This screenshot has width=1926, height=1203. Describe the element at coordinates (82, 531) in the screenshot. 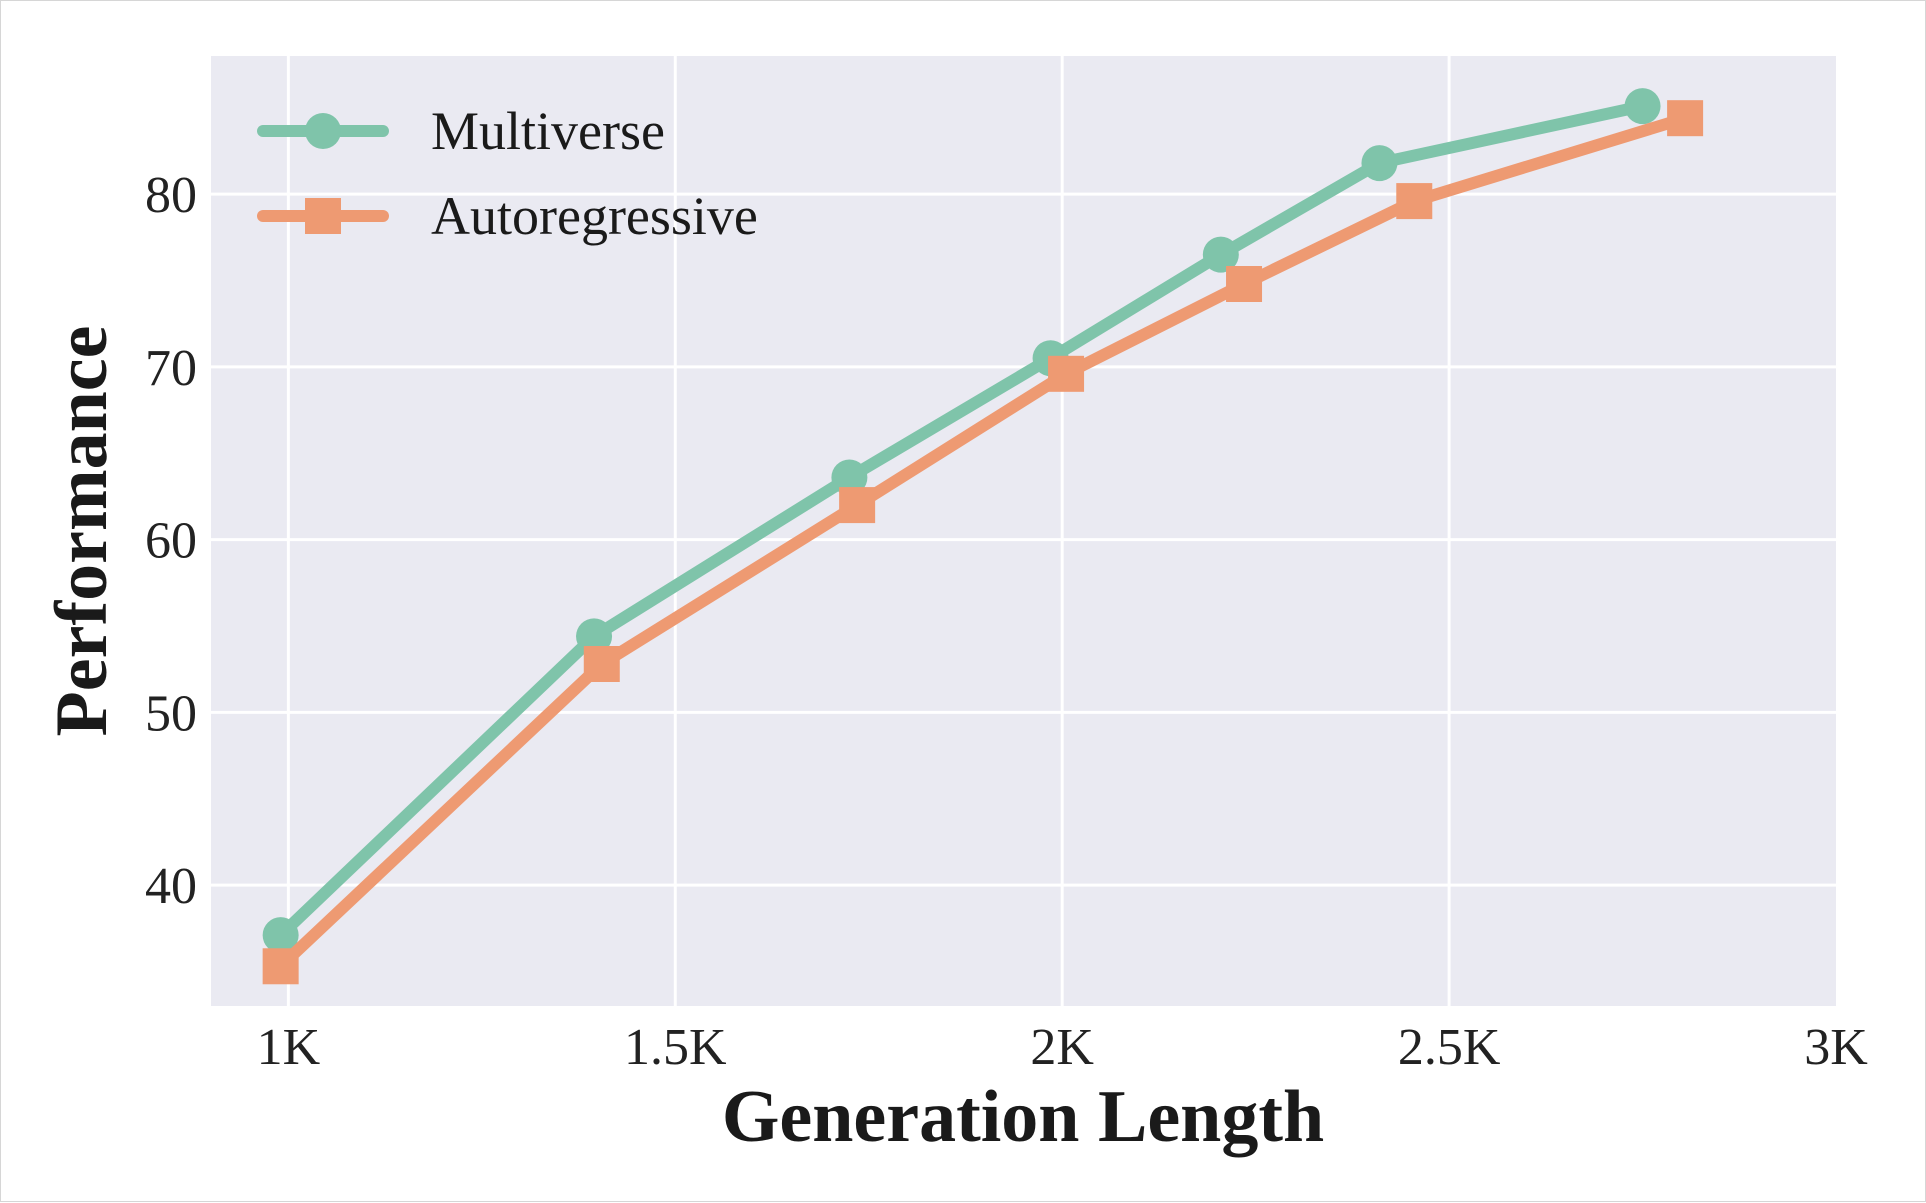

I see `y-axis-title: Performance` at that location.